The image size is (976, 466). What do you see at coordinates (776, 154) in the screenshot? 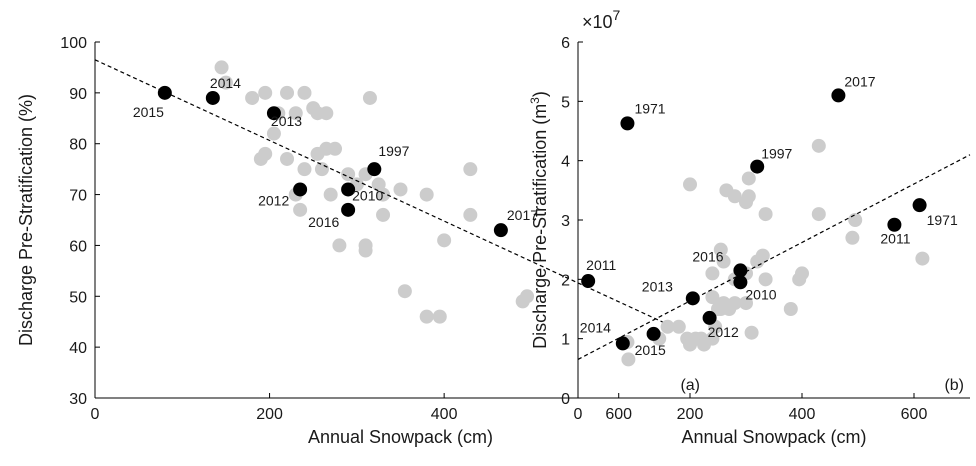
I see `point-year-label: 1997` at bounding box center [776, 154].